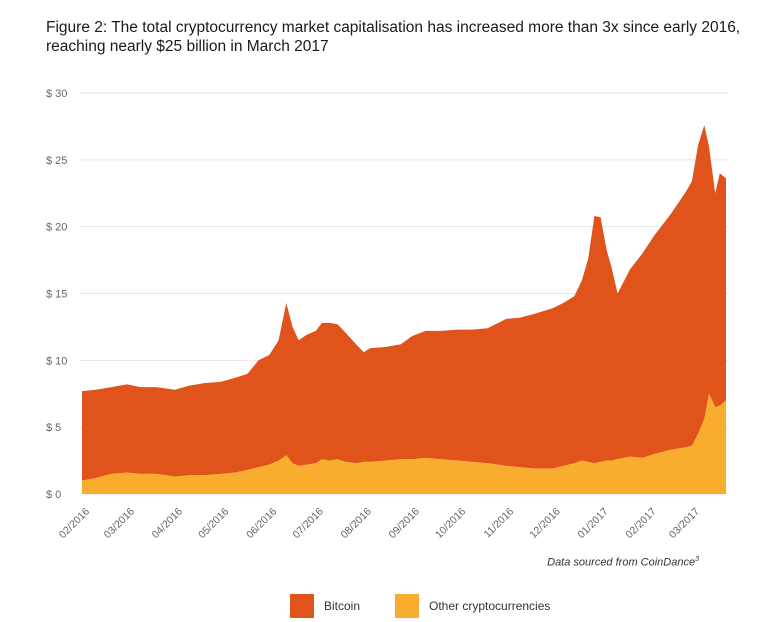  I want to click on y-tick-label: $ 10, so click(56, 361).